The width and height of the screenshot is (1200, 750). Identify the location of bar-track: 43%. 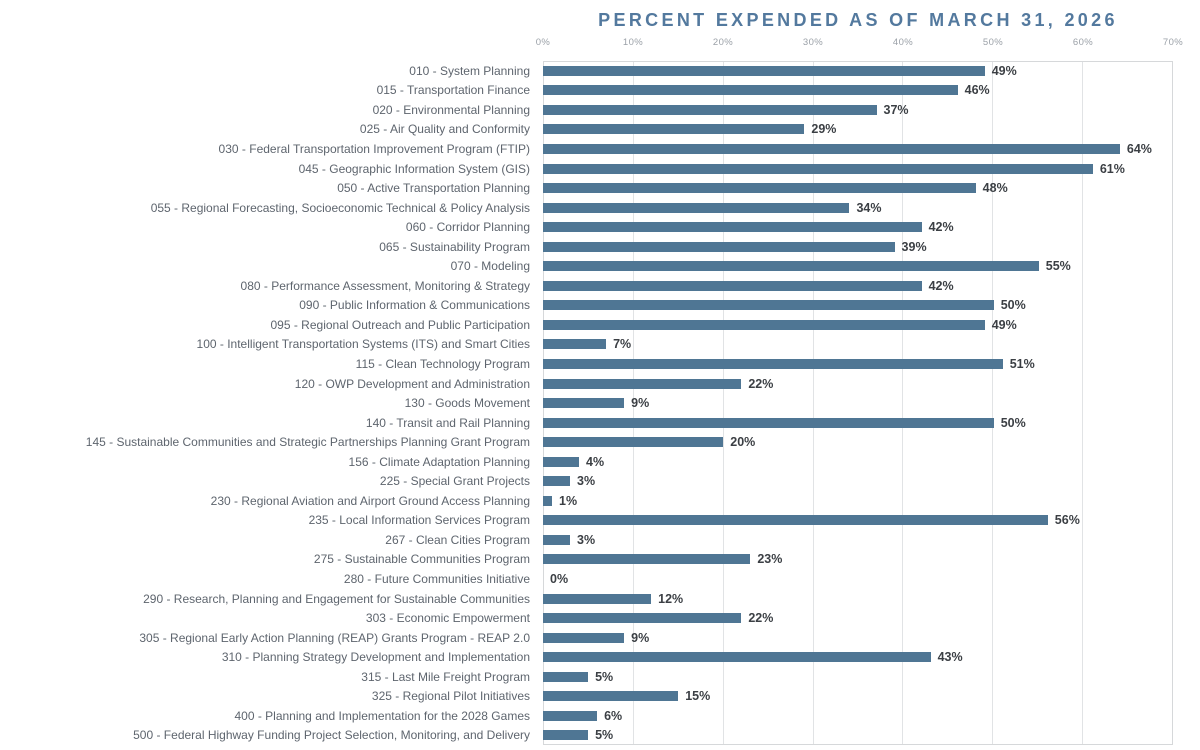
(858, 657).